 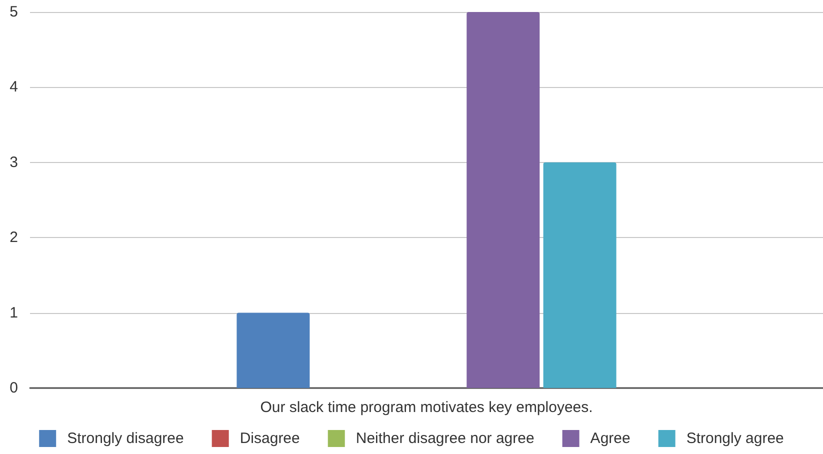 What do you see at coordinates (610, 438) in the screenshot?
I see `legend-label: Agree` at bounding box center [610, 438].